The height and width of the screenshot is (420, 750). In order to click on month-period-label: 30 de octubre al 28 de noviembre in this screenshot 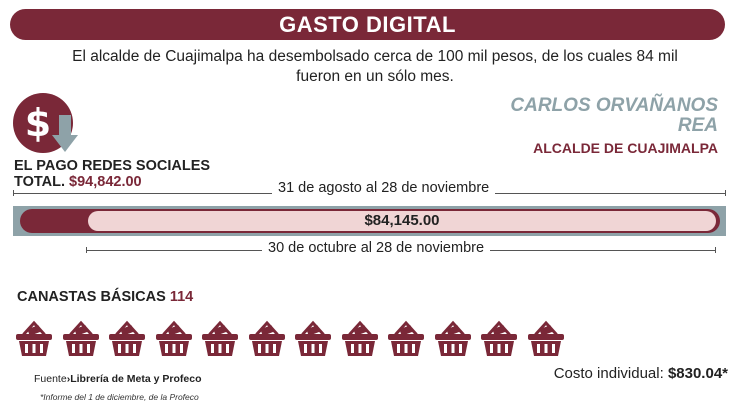, I will do `click(376, 248)`.